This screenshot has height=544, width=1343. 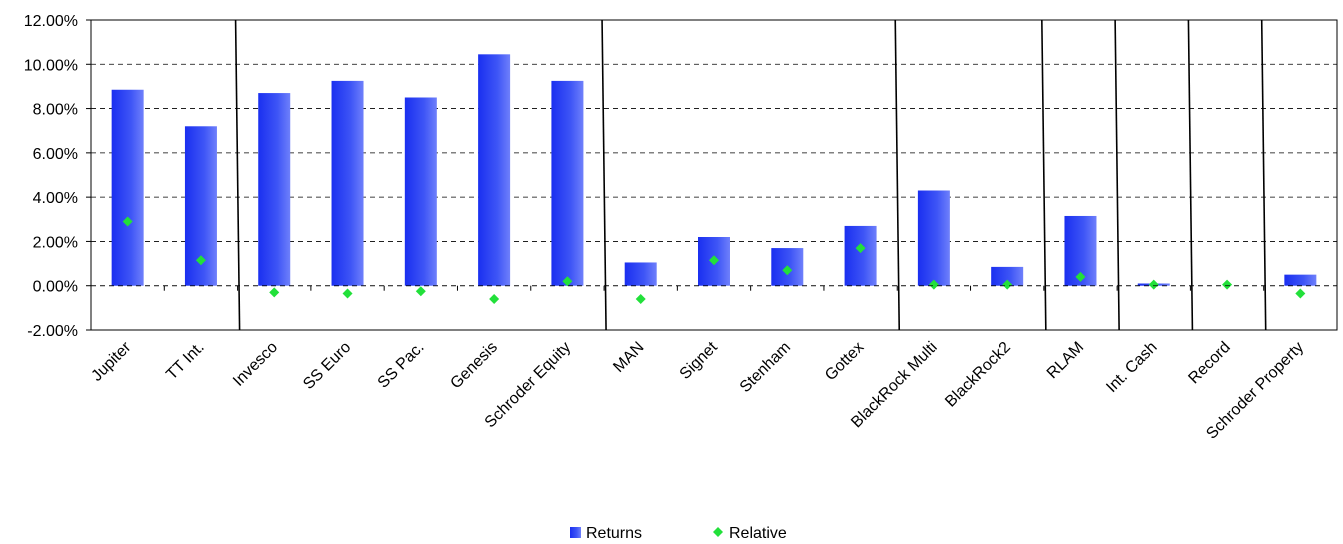 What do you see at coordinates (185, 361) in the screenshot?
I see `category-label: TT Int.` at bounding box center [185, 361].